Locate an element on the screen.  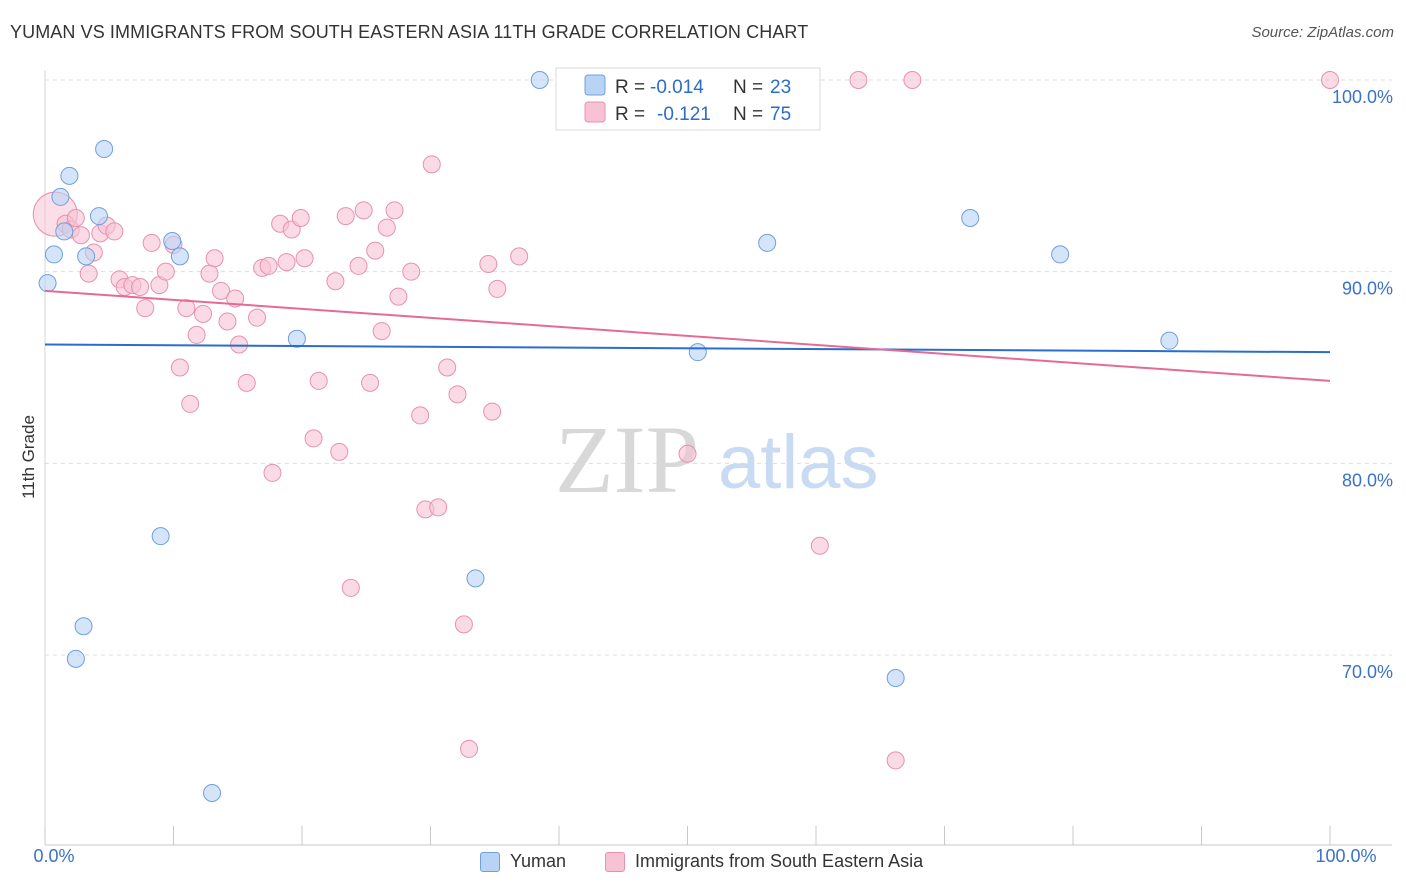
watermark: ZIP atlas is located at coordinates (717, 459).